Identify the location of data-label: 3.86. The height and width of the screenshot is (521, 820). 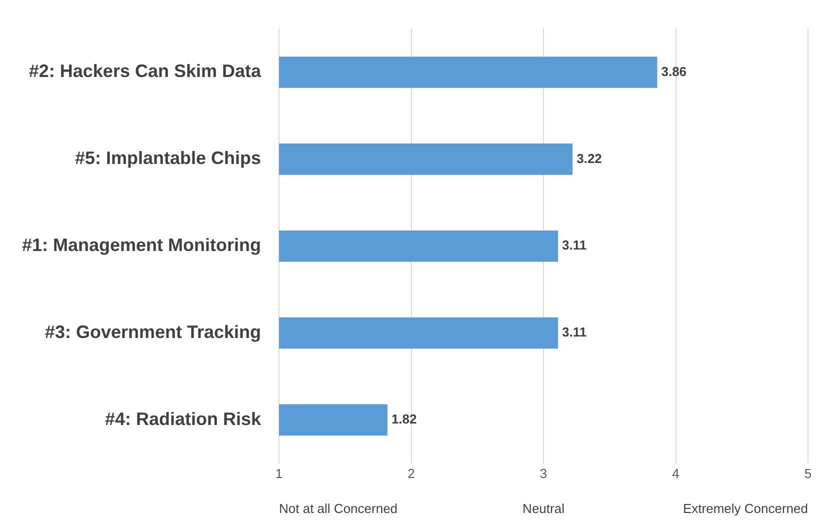
(674, 71).